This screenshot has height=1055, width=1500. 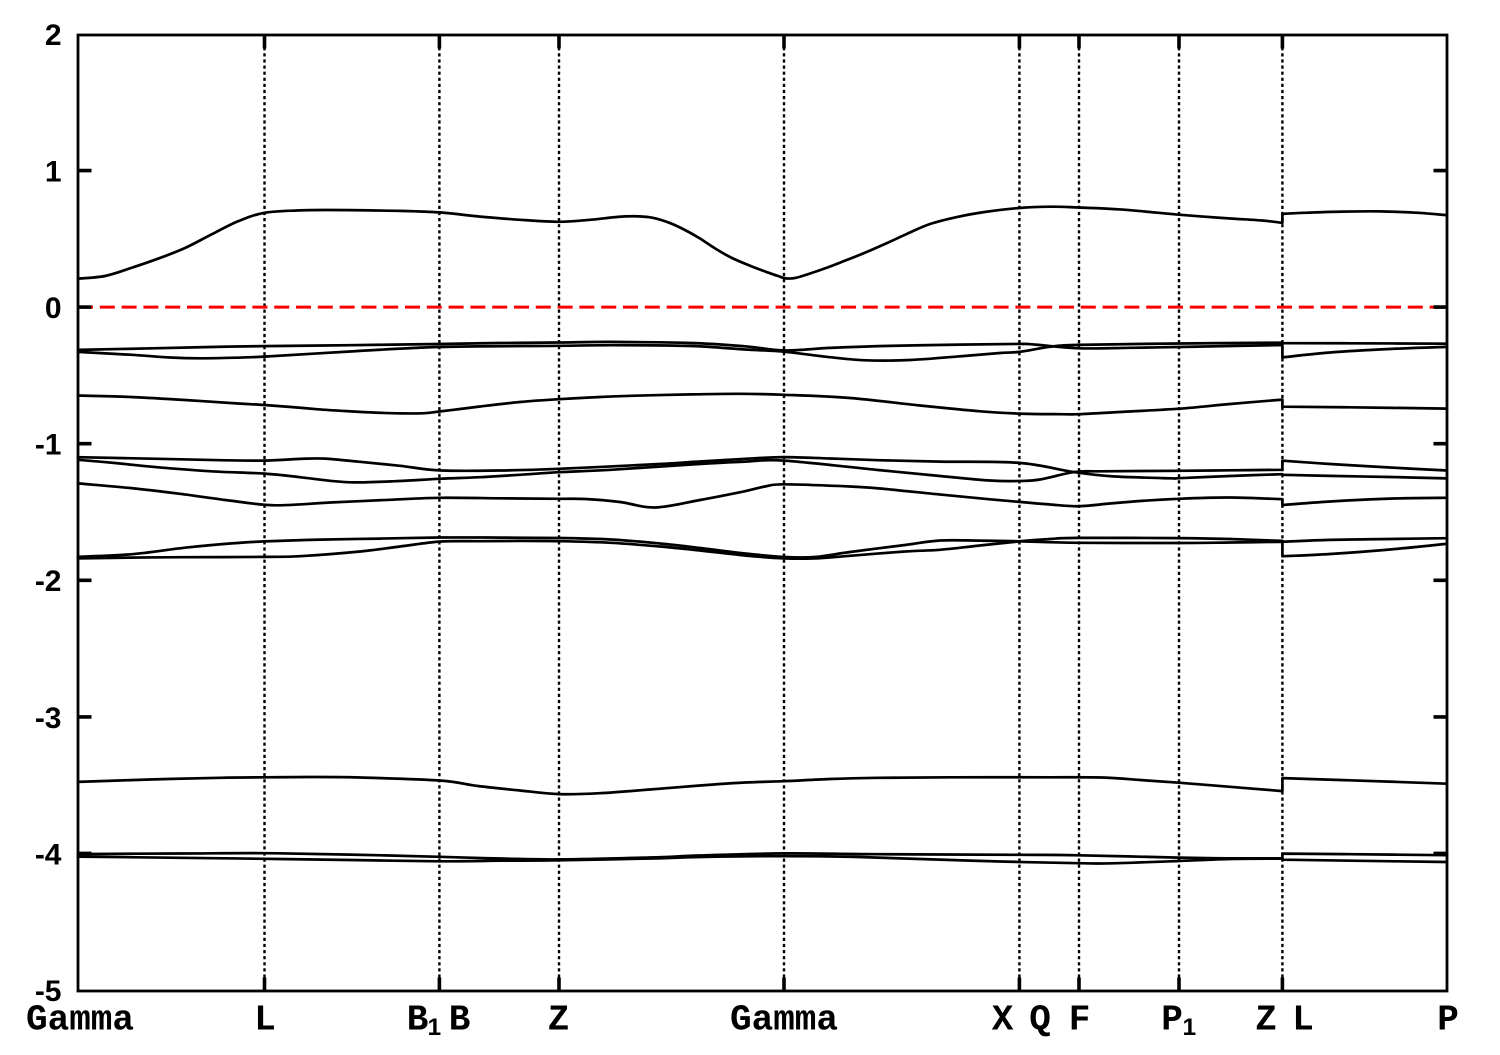 What do you see at coordinates (1040, 1020) in the screenshot?
I see `svg-text: Q` at bounding box center [1040, 1020].